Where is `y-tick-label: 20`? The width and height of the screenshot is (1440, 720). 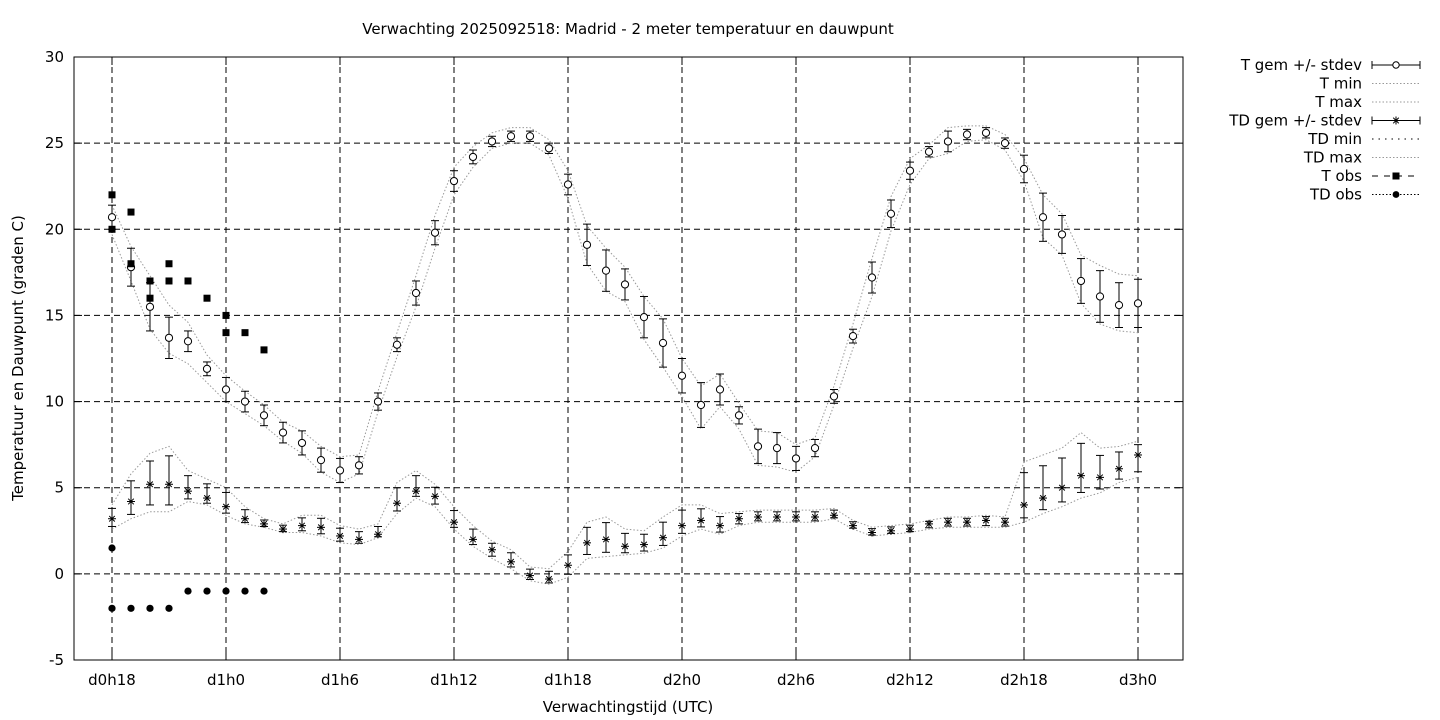
y-tick-label: 20 is located at coordinates (54, 229).